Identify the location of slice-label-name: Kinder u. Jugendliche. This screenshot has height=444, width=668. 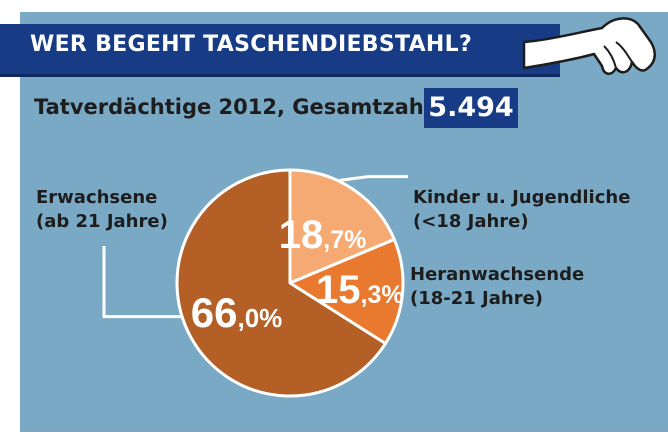
(522, 197).